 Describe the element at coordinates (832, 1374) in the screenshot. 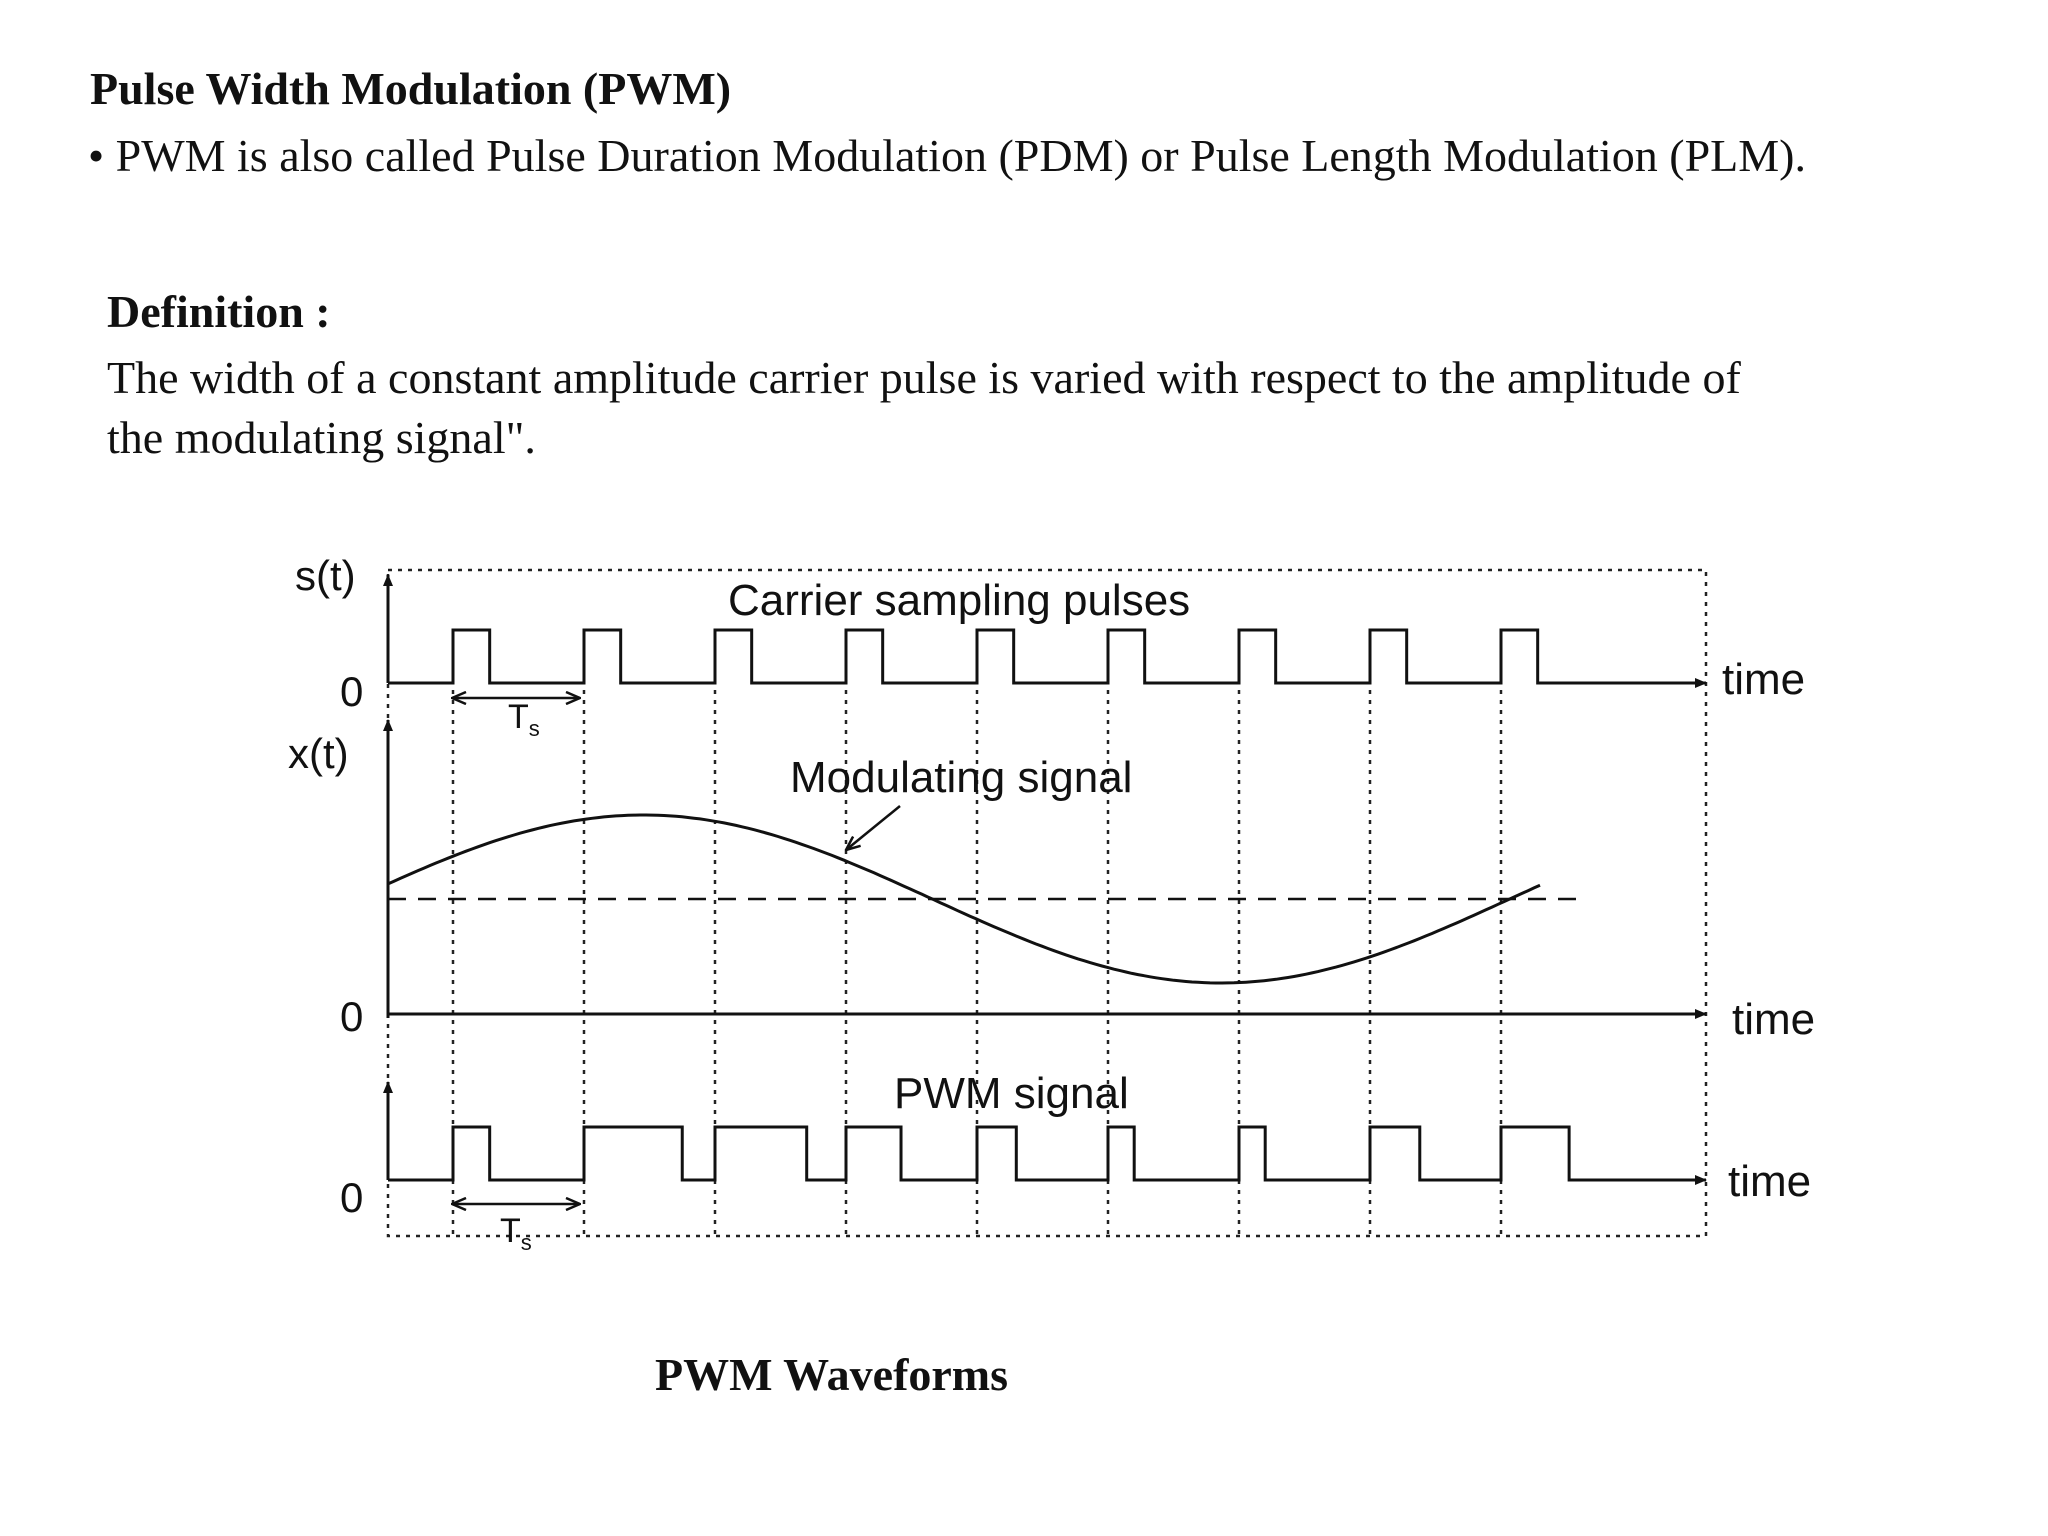

I see `figure-caption: PWM Waveforms` at that location.